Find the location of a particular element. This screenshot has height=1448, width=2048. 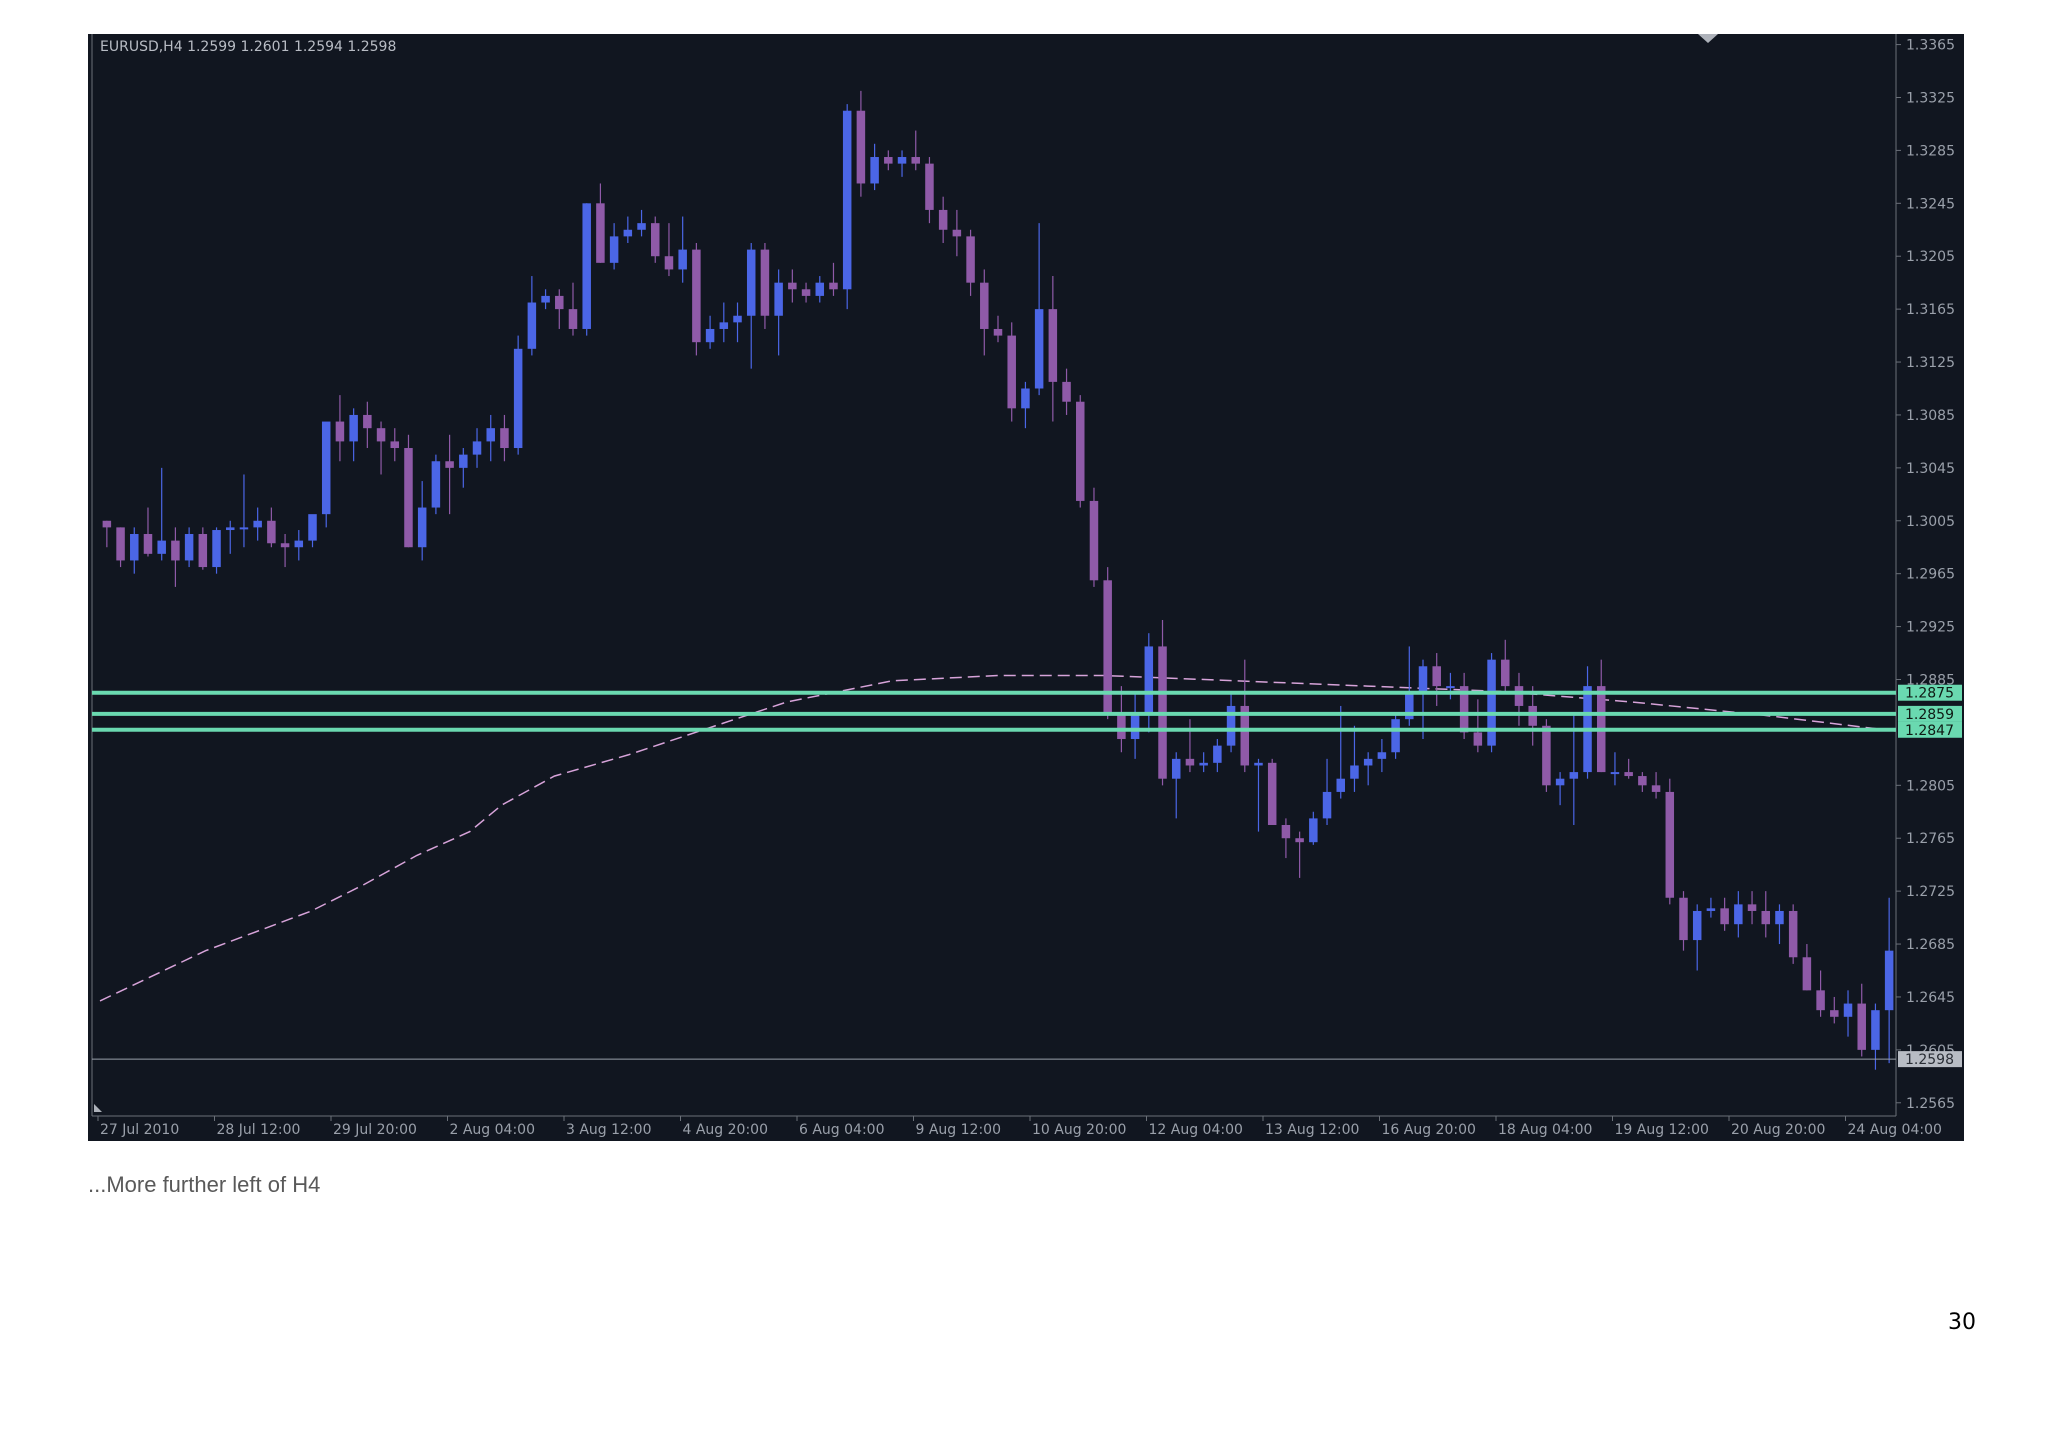

x-tick-label: 19 Aug 12:00 is located at coordinates (1662, 1130).